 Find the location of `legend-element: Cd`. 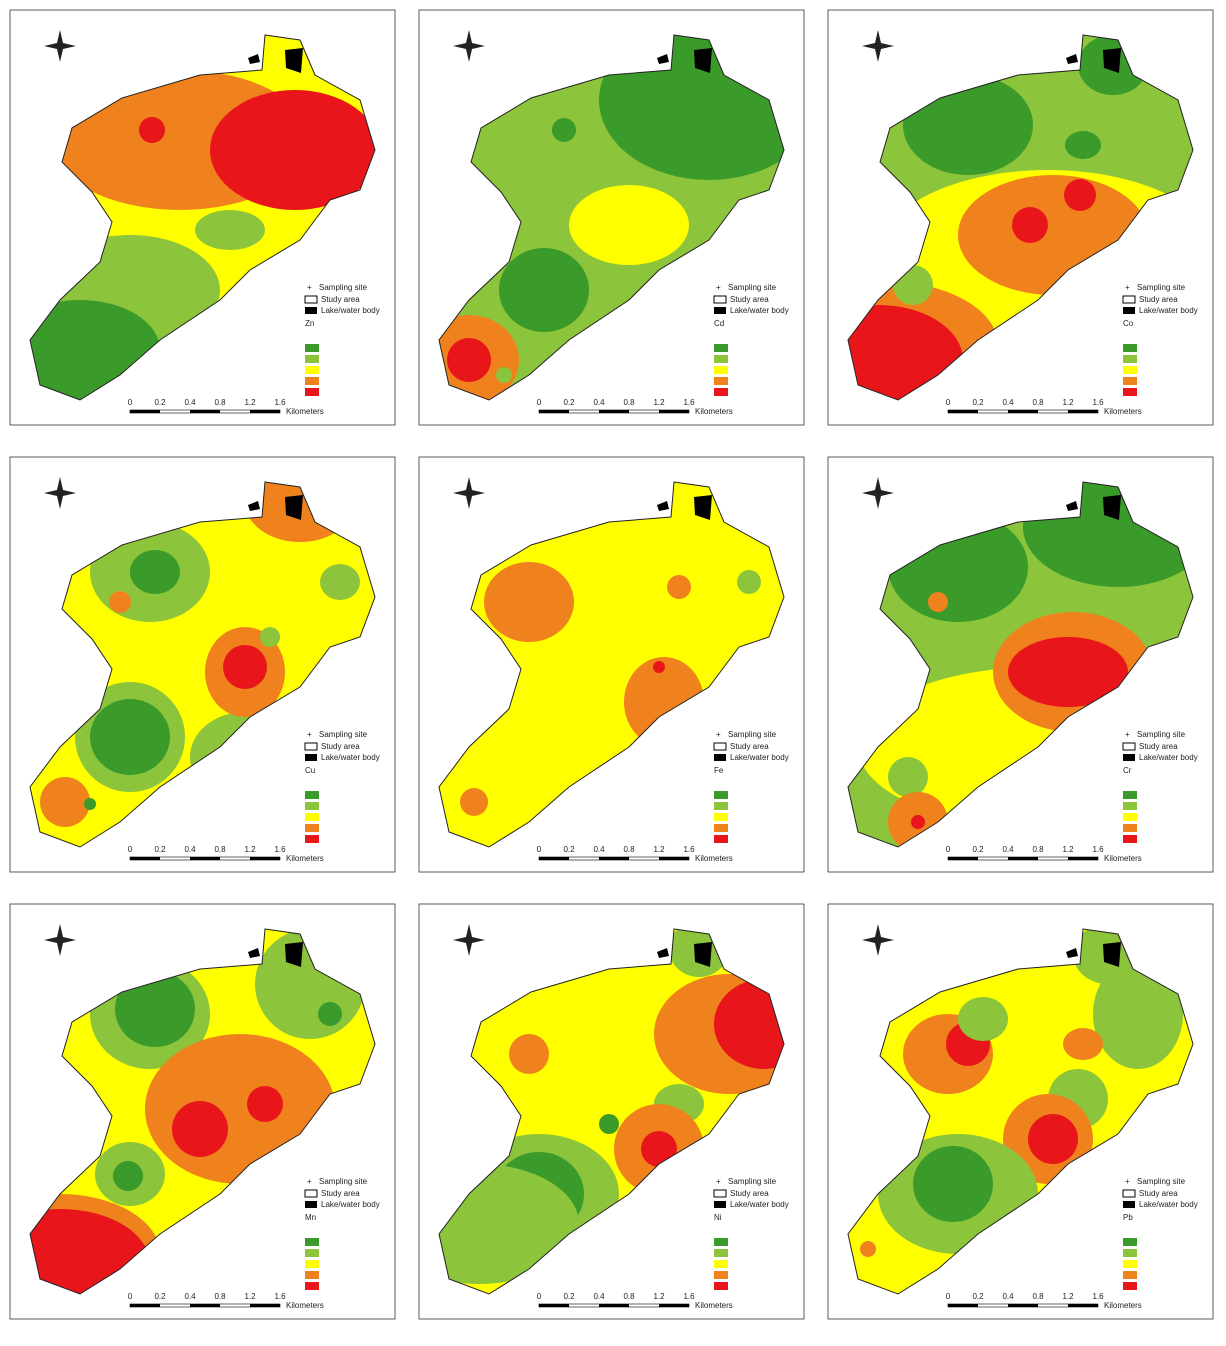

legend-element: Cd is located at coordinates (719, 323).